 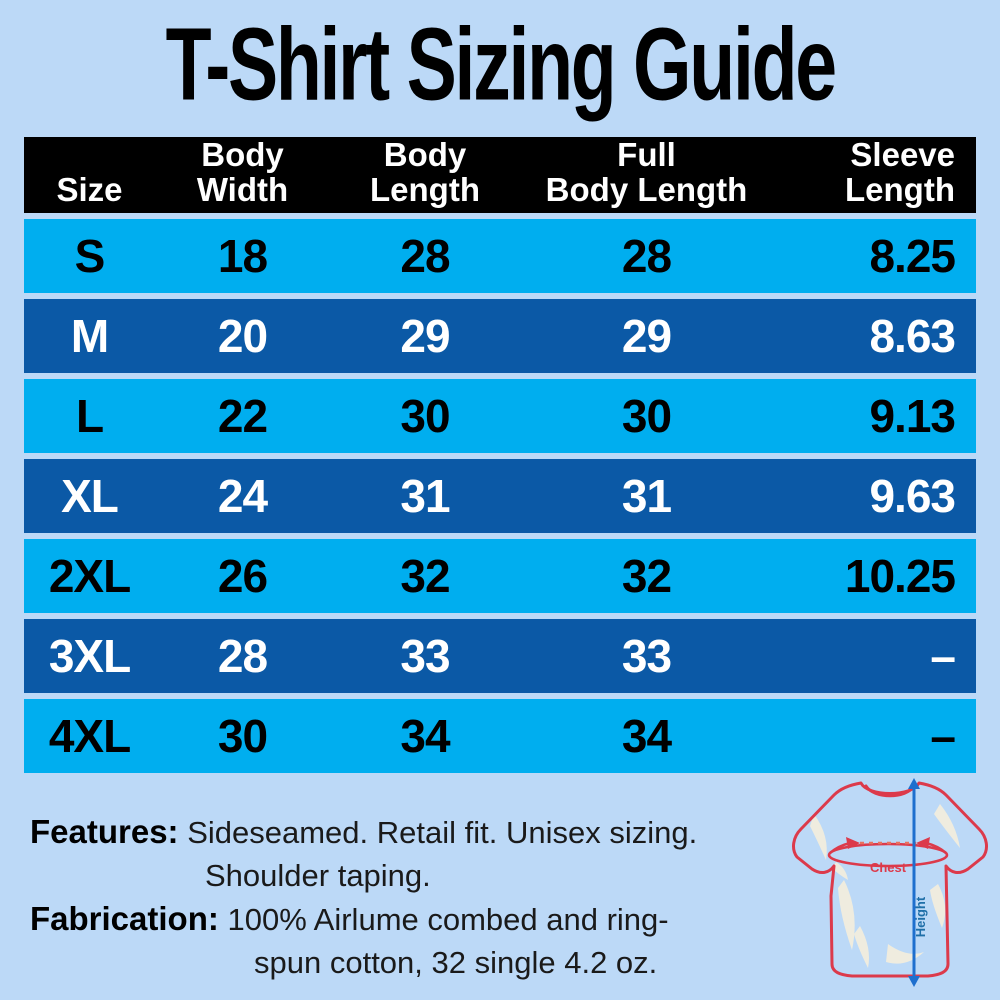 What do you see at coordinates (646, 256) in the screenshot?
I see `full-body-length-cell: 28` at bounding box center [646, 256].